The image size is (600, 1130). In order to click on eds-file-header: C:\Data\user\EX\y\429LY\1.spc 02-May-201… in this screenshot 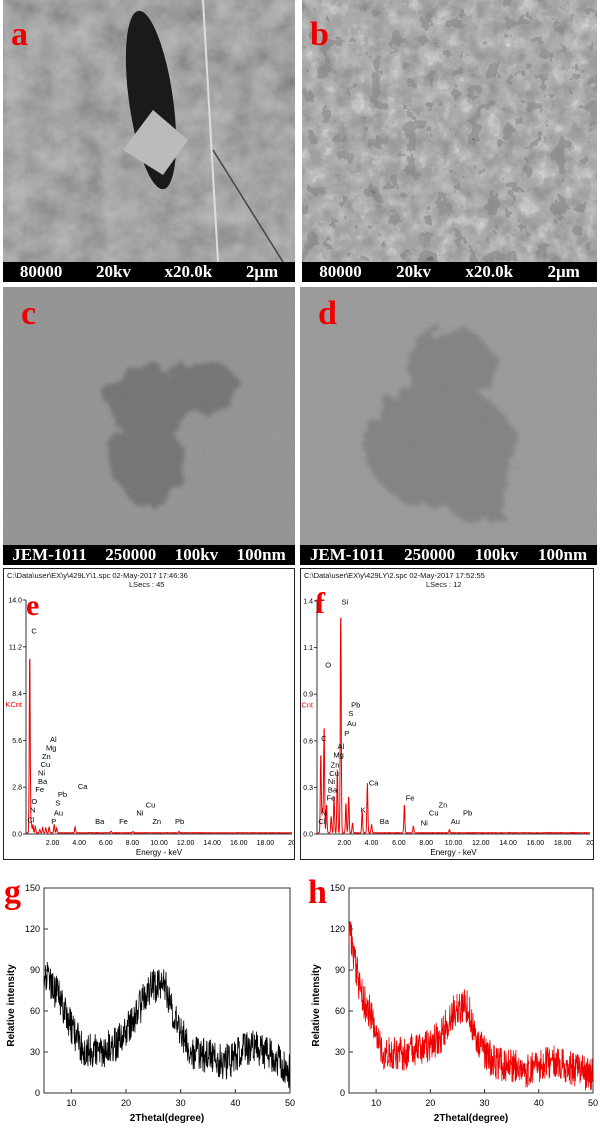, I will do `click(97, 575)`.